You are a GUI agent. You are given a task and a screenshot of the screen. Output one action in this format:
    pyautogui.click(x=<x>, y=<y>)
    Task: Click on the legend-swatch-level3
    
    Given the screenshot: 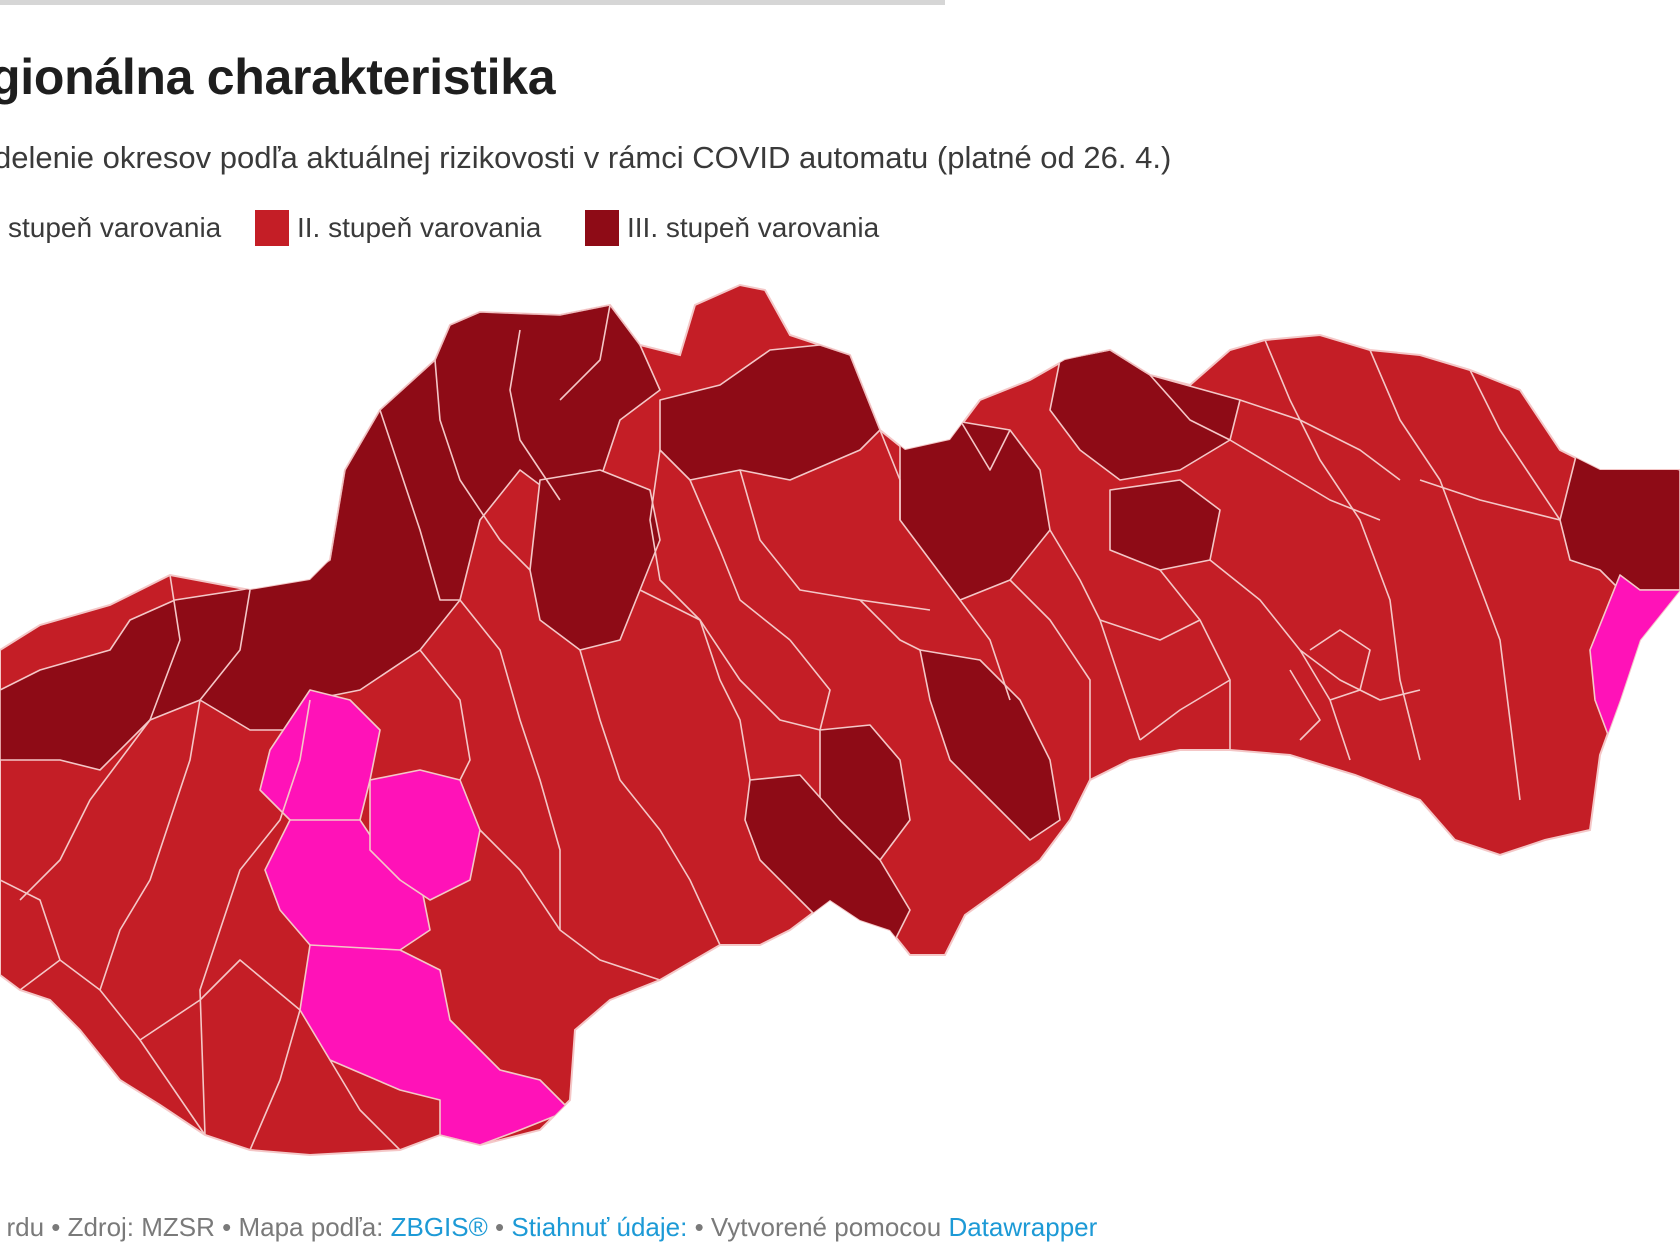 What is the action you would take?
    pyautogui.click(x=602, y=228)
    